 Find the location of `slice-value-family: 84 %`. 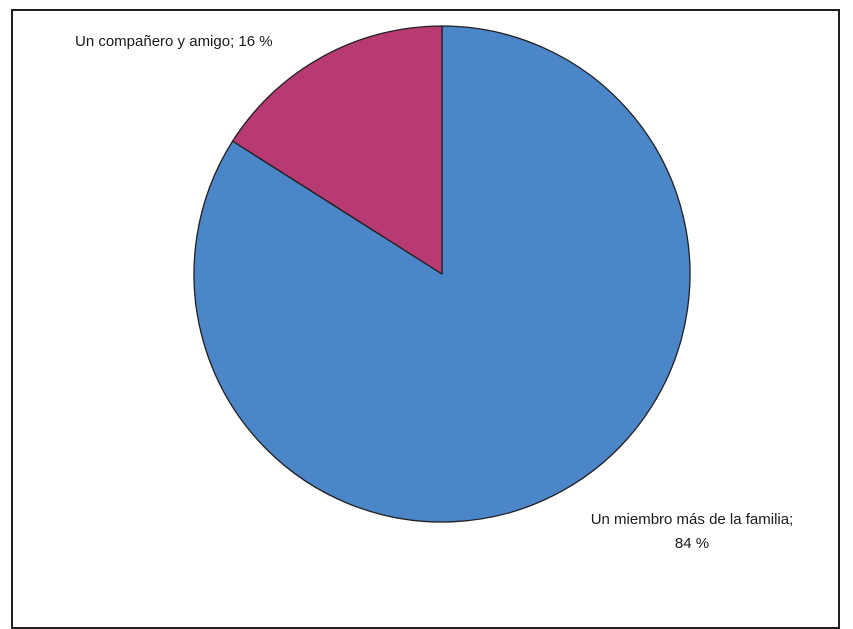

slice-value-family: 84 % is located at coordinates (692, 543).